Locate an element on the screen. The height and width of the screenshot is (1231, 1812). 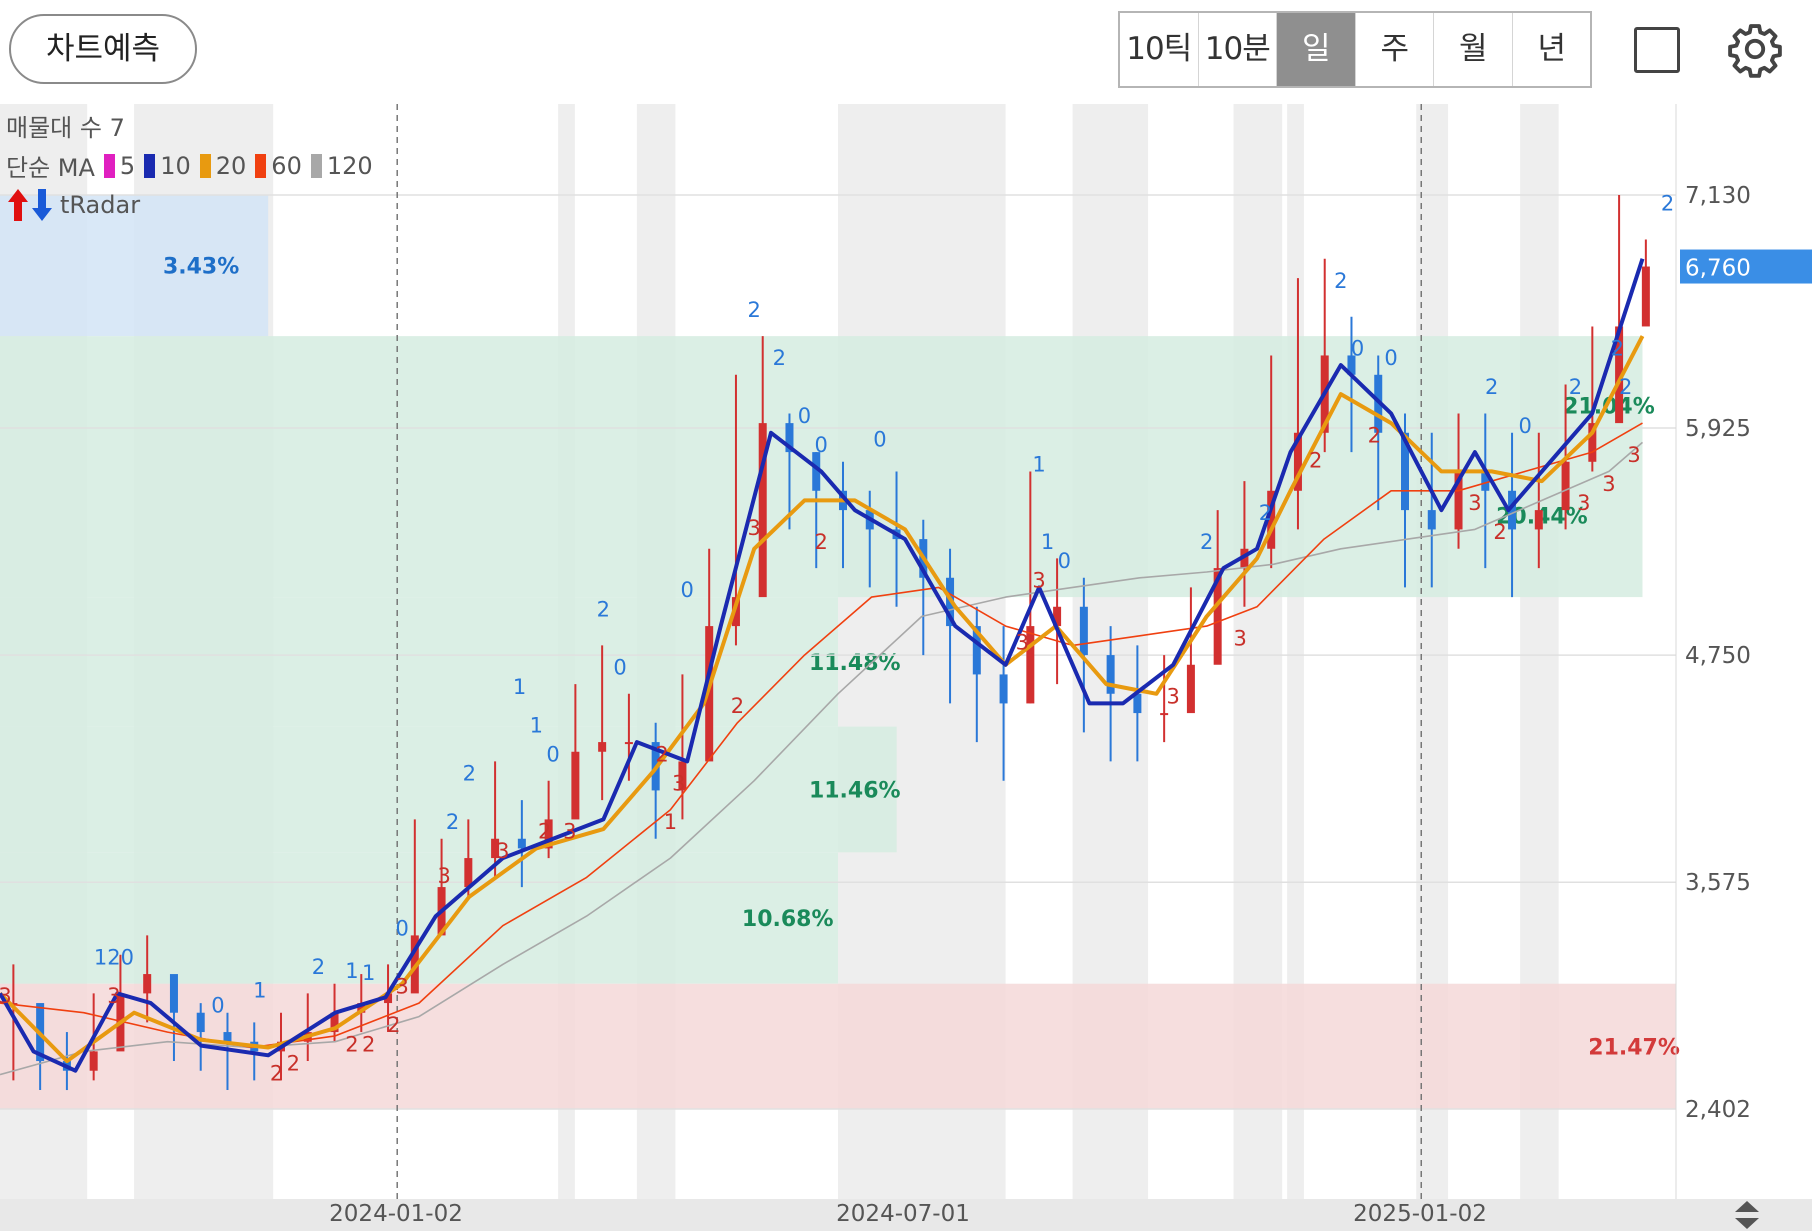
date-axis: 2024-01-02 2024-07-01 2025-01-02 is located at coordinates (906, 1215).